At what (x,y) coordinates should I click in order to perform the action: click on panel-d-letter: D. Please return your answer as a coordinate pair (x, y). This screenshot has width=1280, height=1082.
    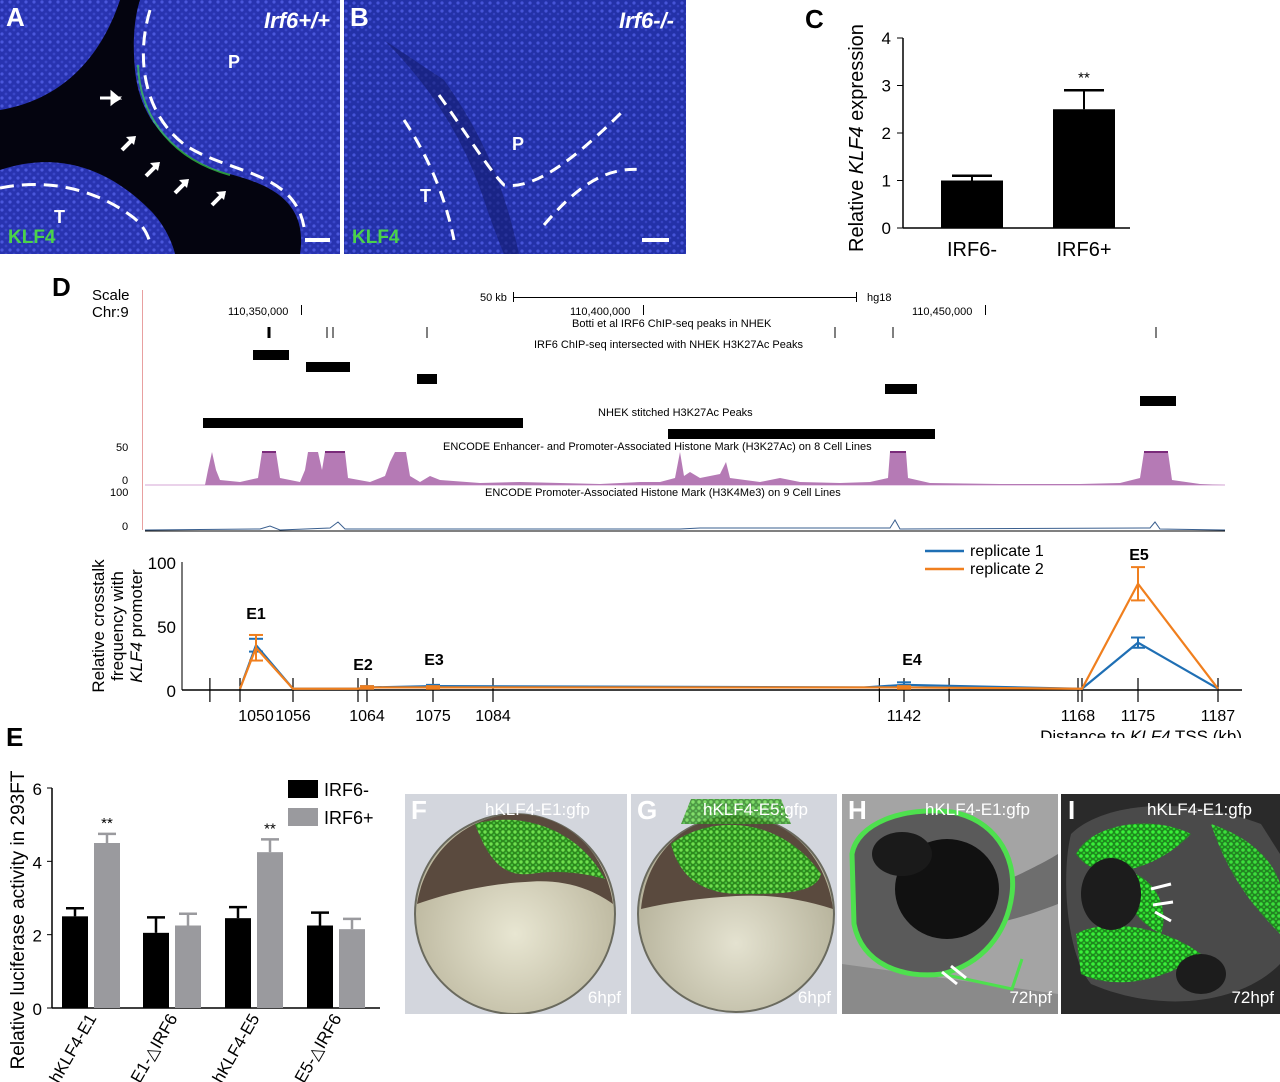
    Looking at the image, I should click on (61, 287).